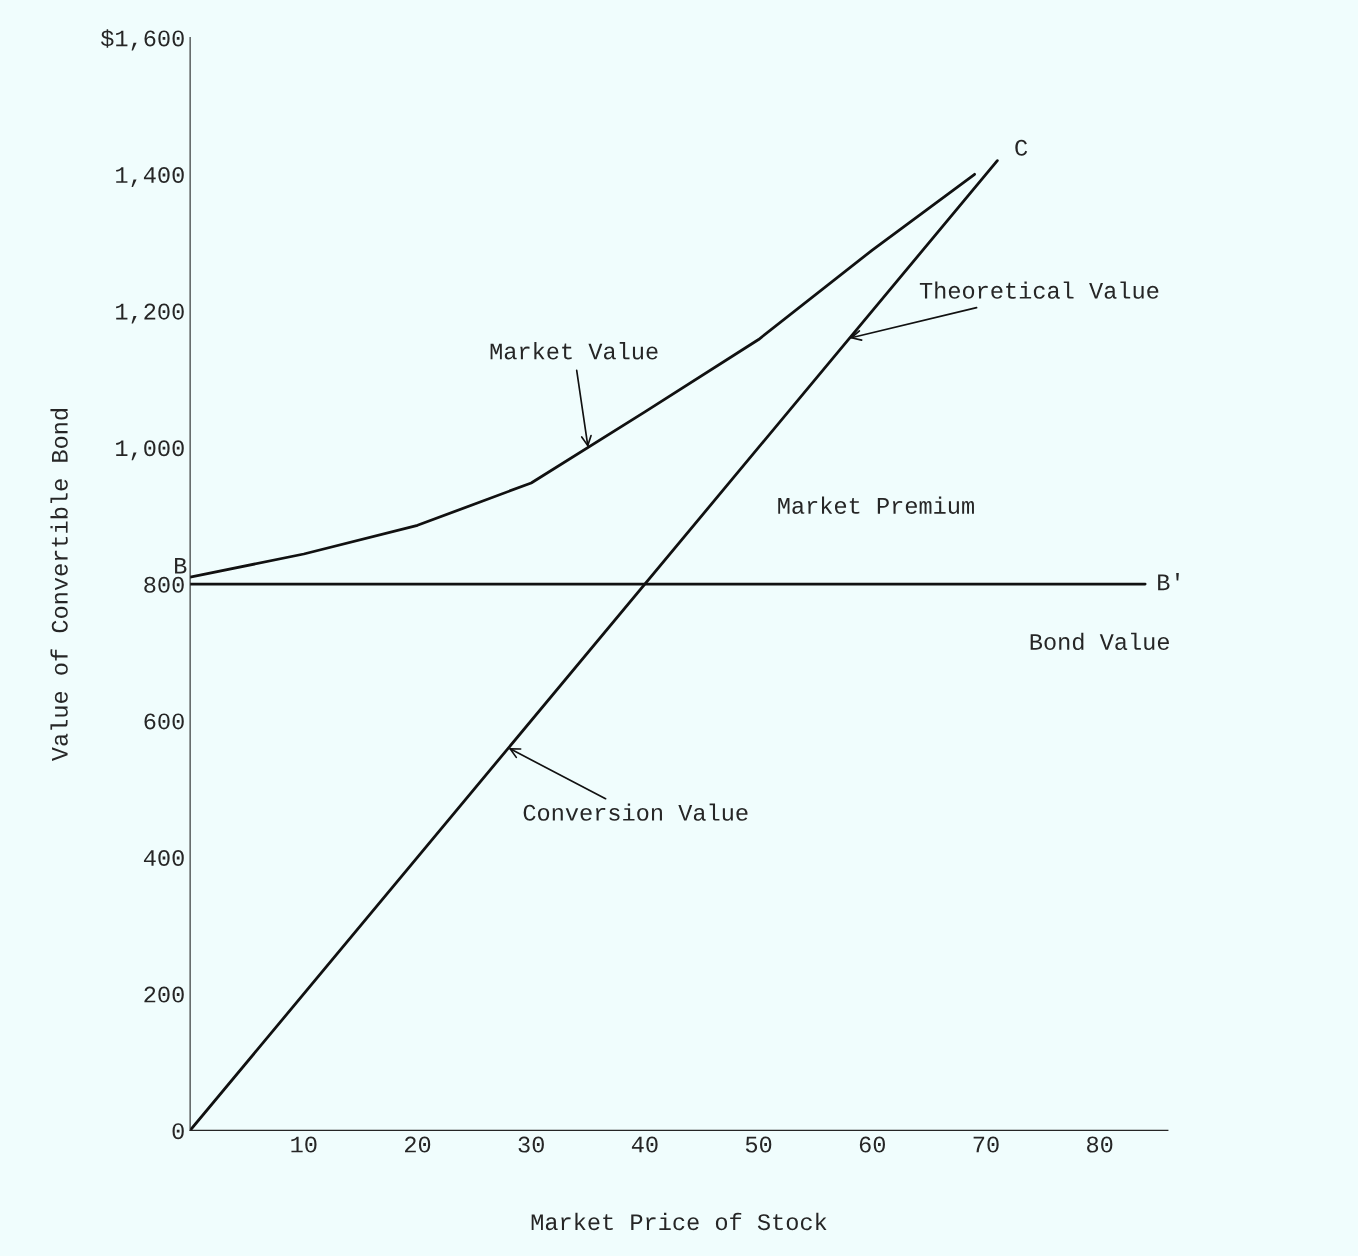 This screenshot has height=1256, width=1358. Describe the element at coordinates (163, 858) in the screenshot. I see `y-tick-label: 400` at that location.